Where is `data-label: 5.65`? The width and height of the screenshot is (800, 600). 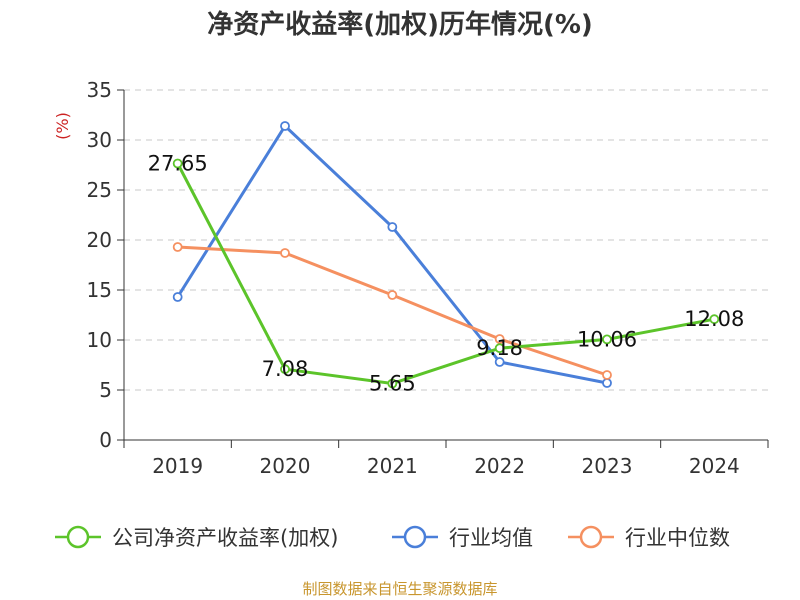 data-label: 5.65 is located at coordinates (392, 384).